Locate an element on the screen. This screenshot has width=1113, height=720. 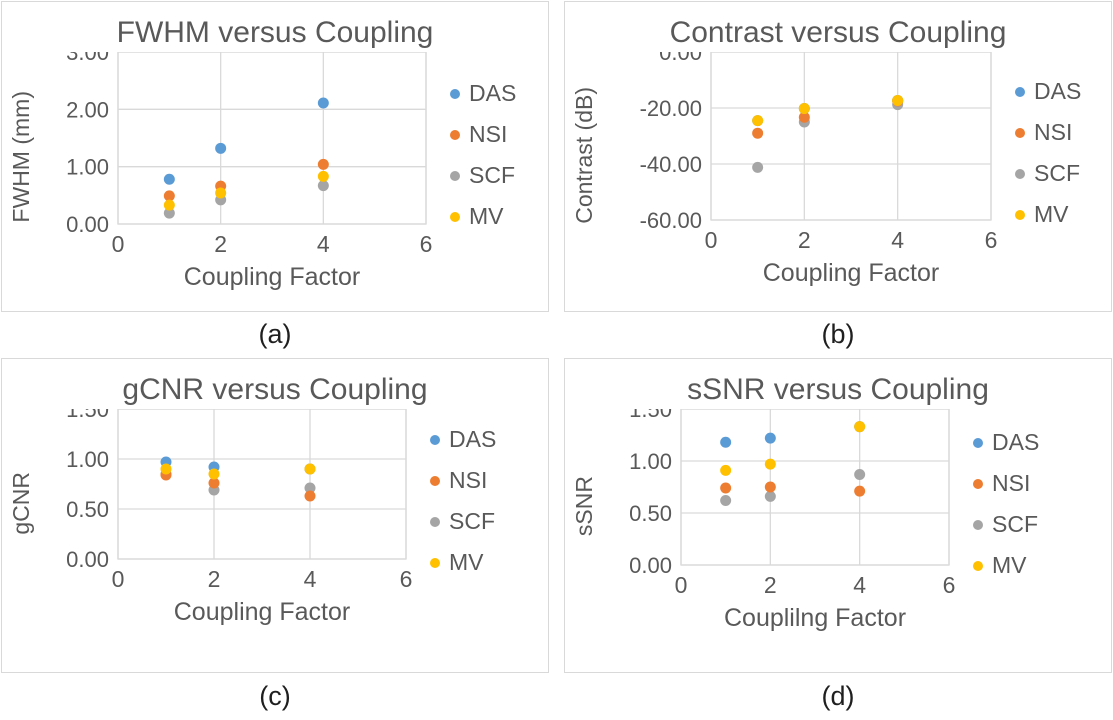
point-scf-x2 is located at coordinates (770, 496).